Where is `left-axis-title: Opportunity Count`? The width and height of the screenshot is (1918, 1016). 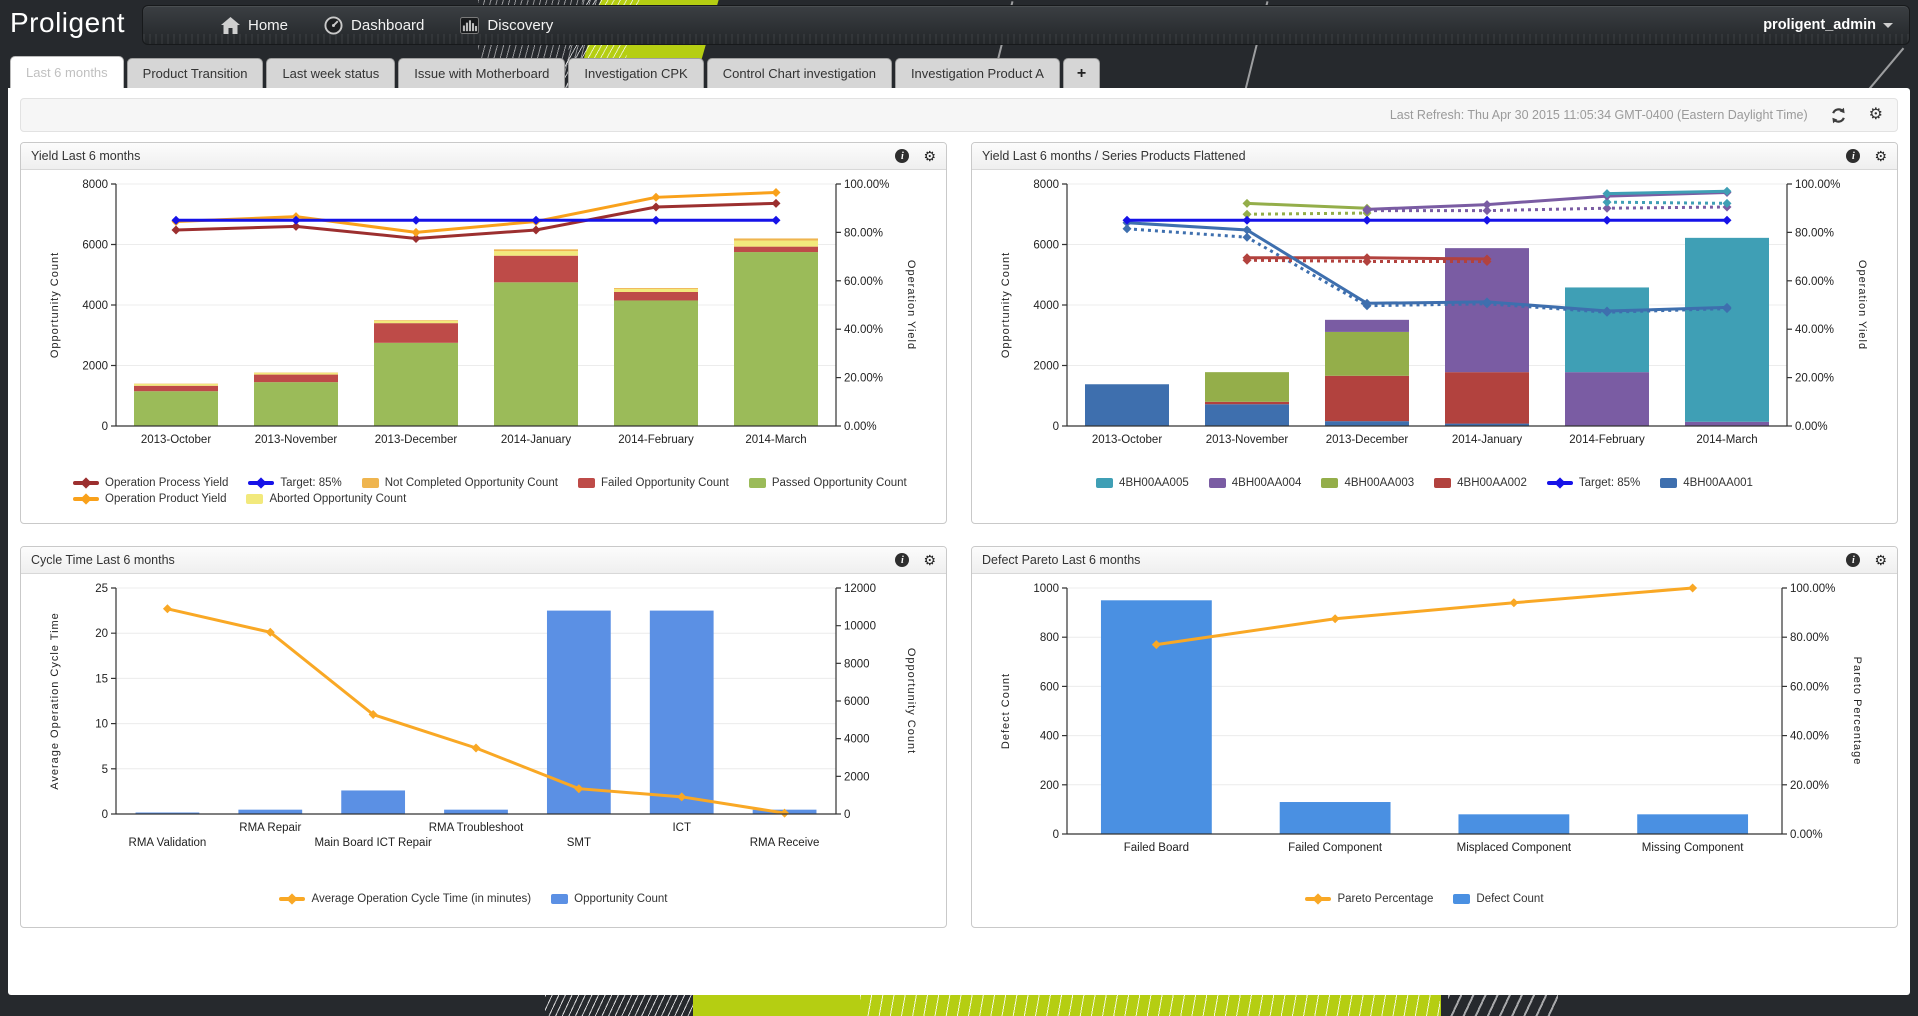
left-axis-title: Opportunity Count is located at coordinates (55, 305).